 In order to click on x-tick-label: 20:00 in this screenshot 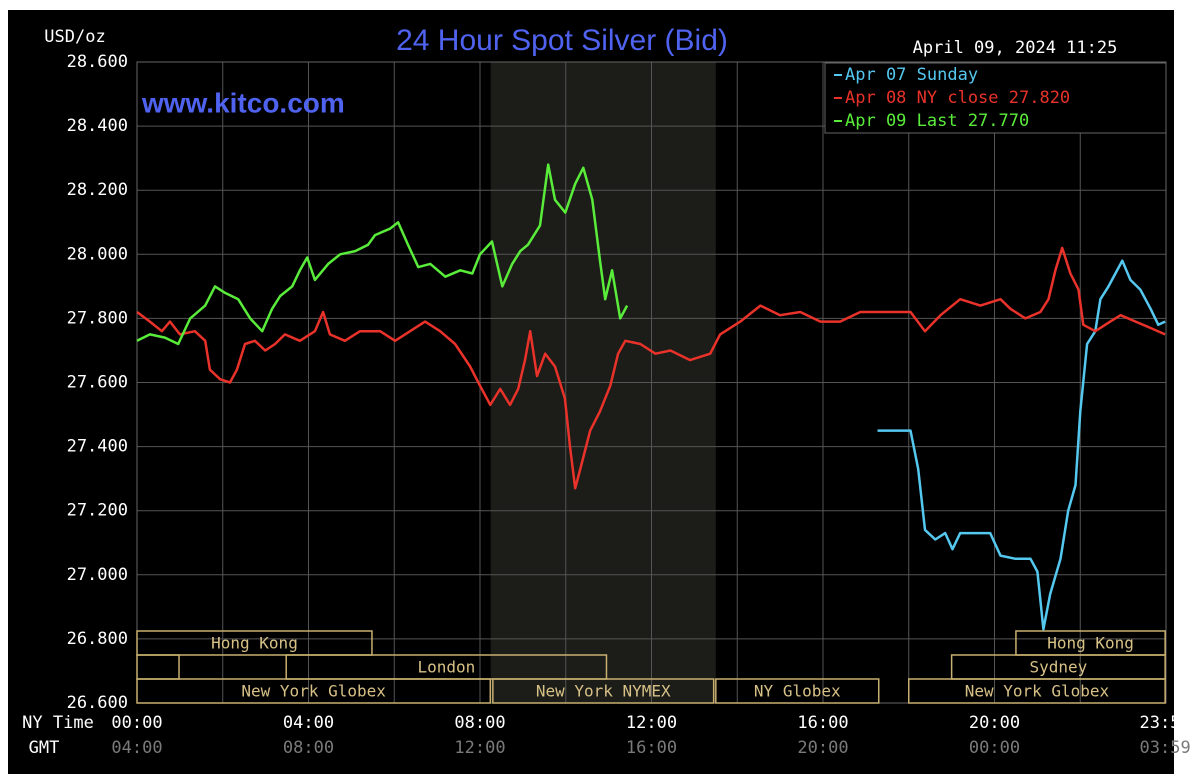, I will do `click(994, 723)`.